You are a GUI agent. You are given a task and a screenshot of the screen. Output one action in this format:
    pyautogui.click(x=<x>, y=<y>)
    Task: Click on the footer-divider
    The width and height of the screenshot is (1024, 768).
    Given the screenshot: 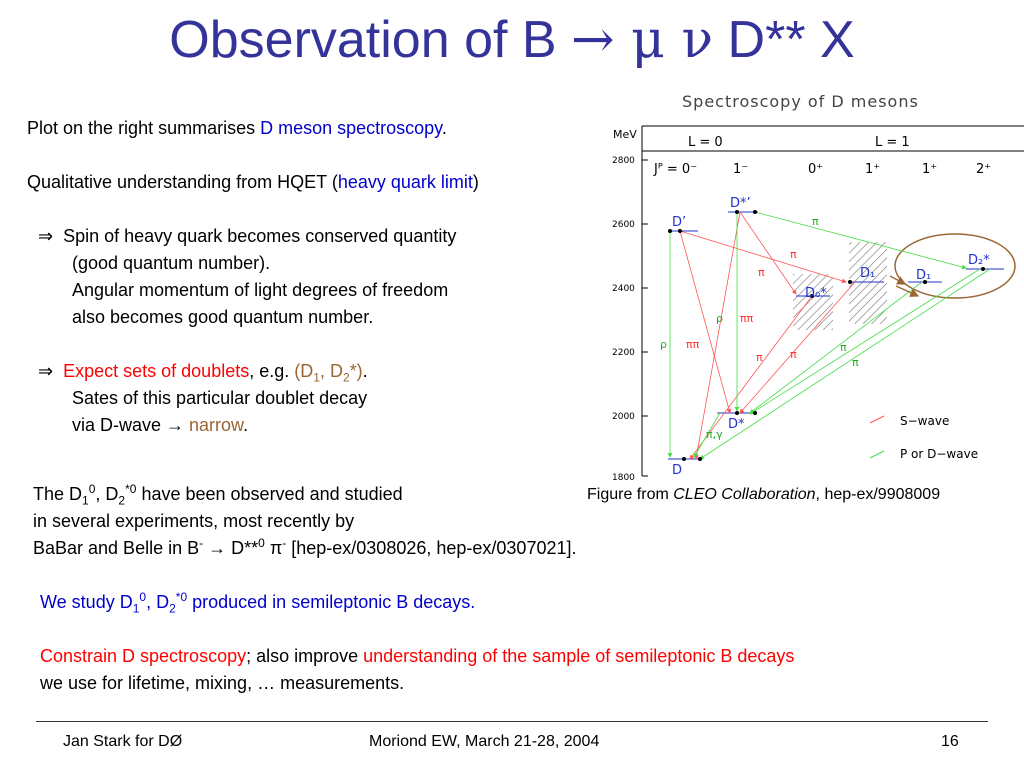 What is the action you would take?
    pyautogui.click(x=512, y=721)
    